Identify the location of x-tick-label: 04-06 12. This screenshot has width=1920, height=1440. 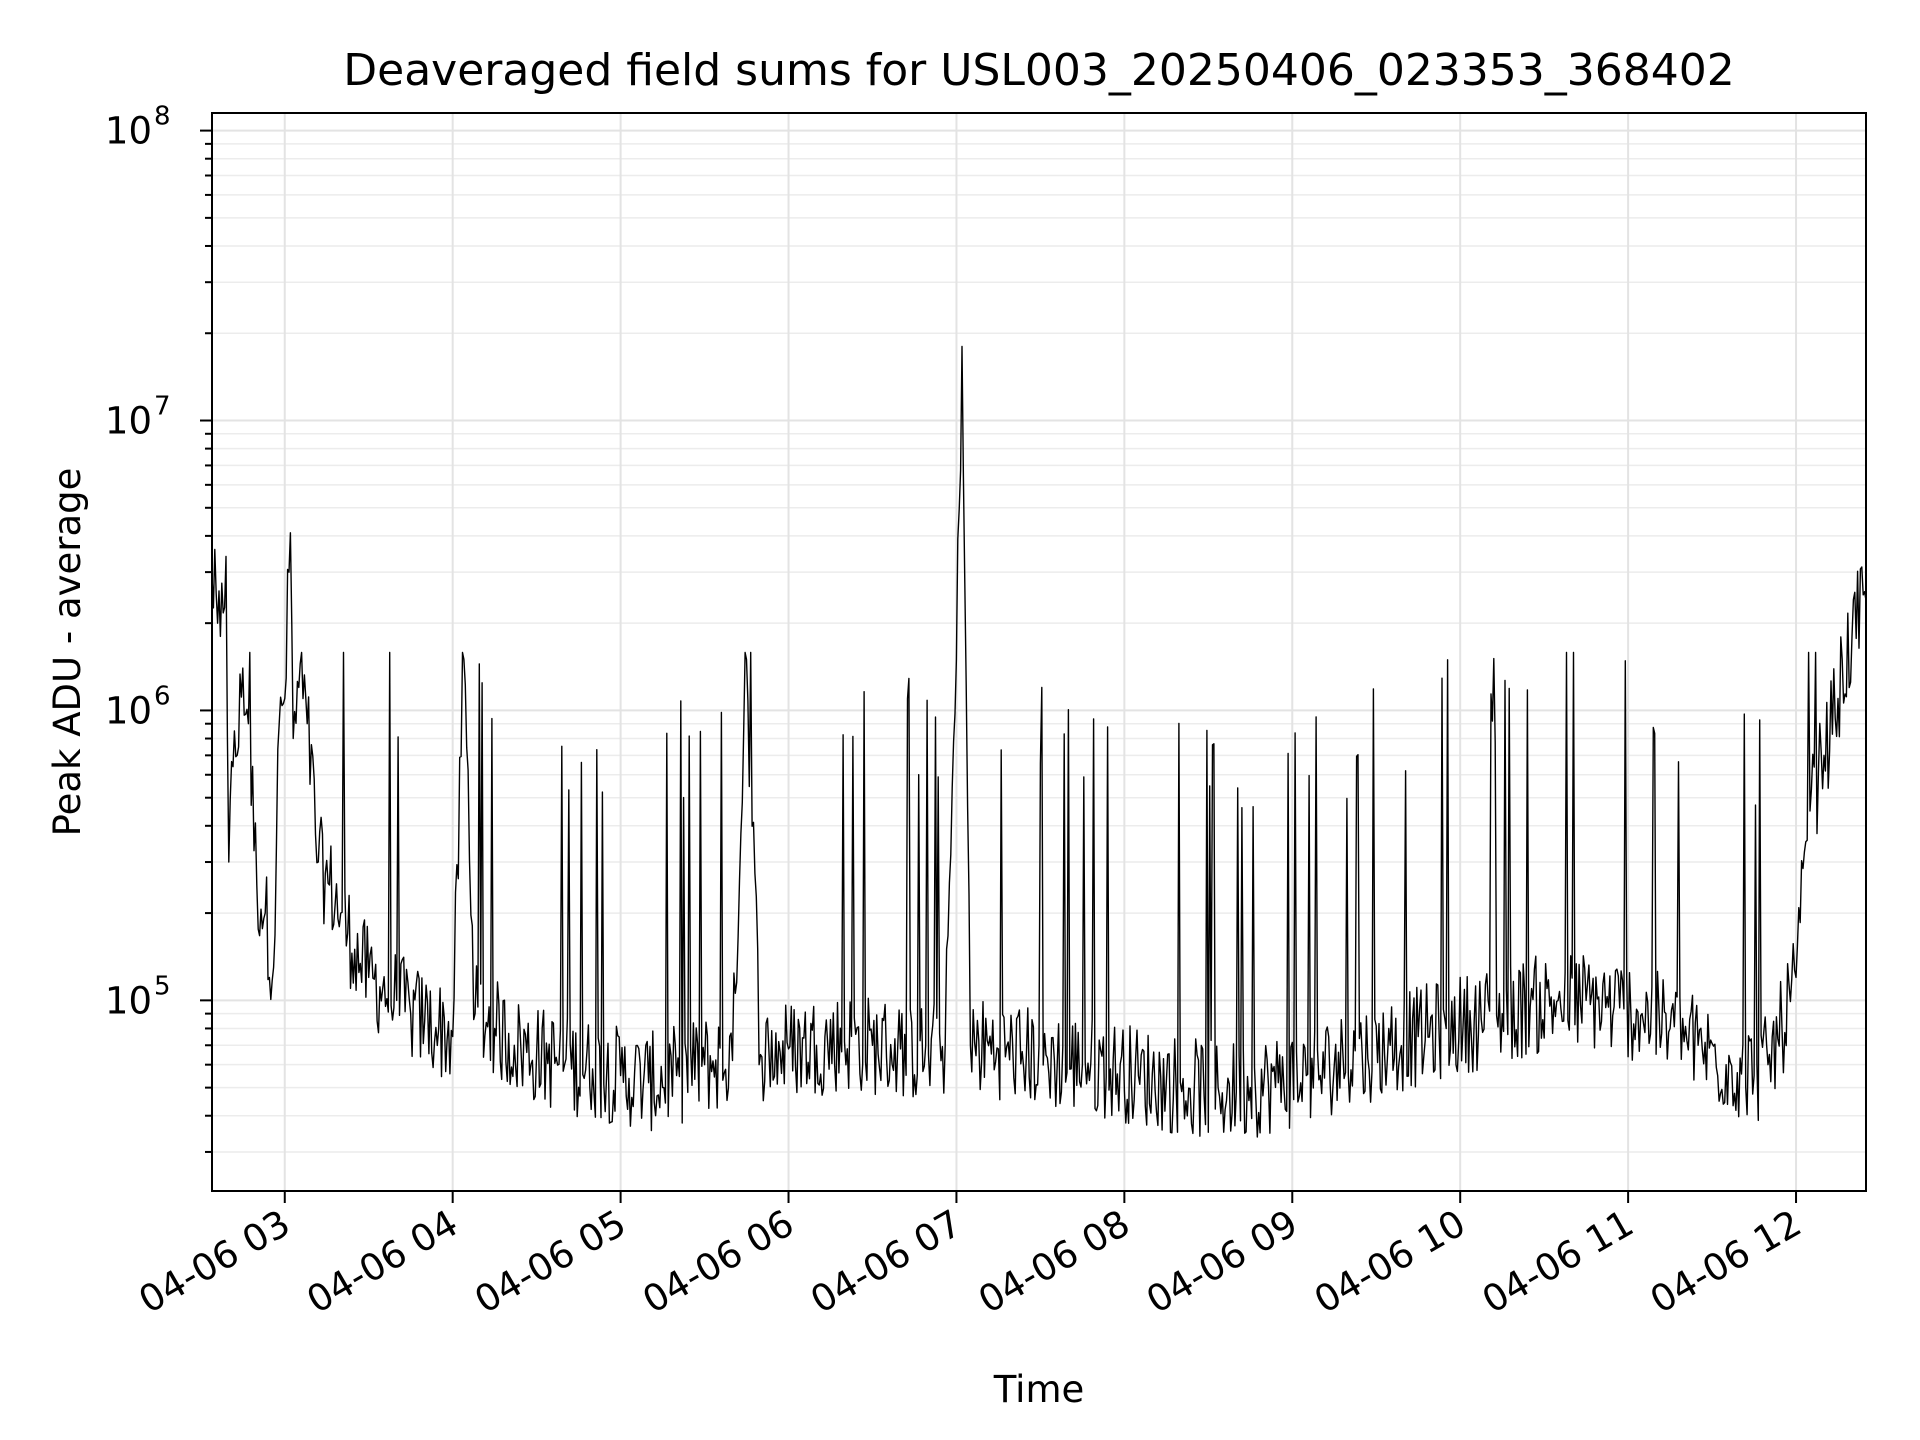
(1726, 1262).